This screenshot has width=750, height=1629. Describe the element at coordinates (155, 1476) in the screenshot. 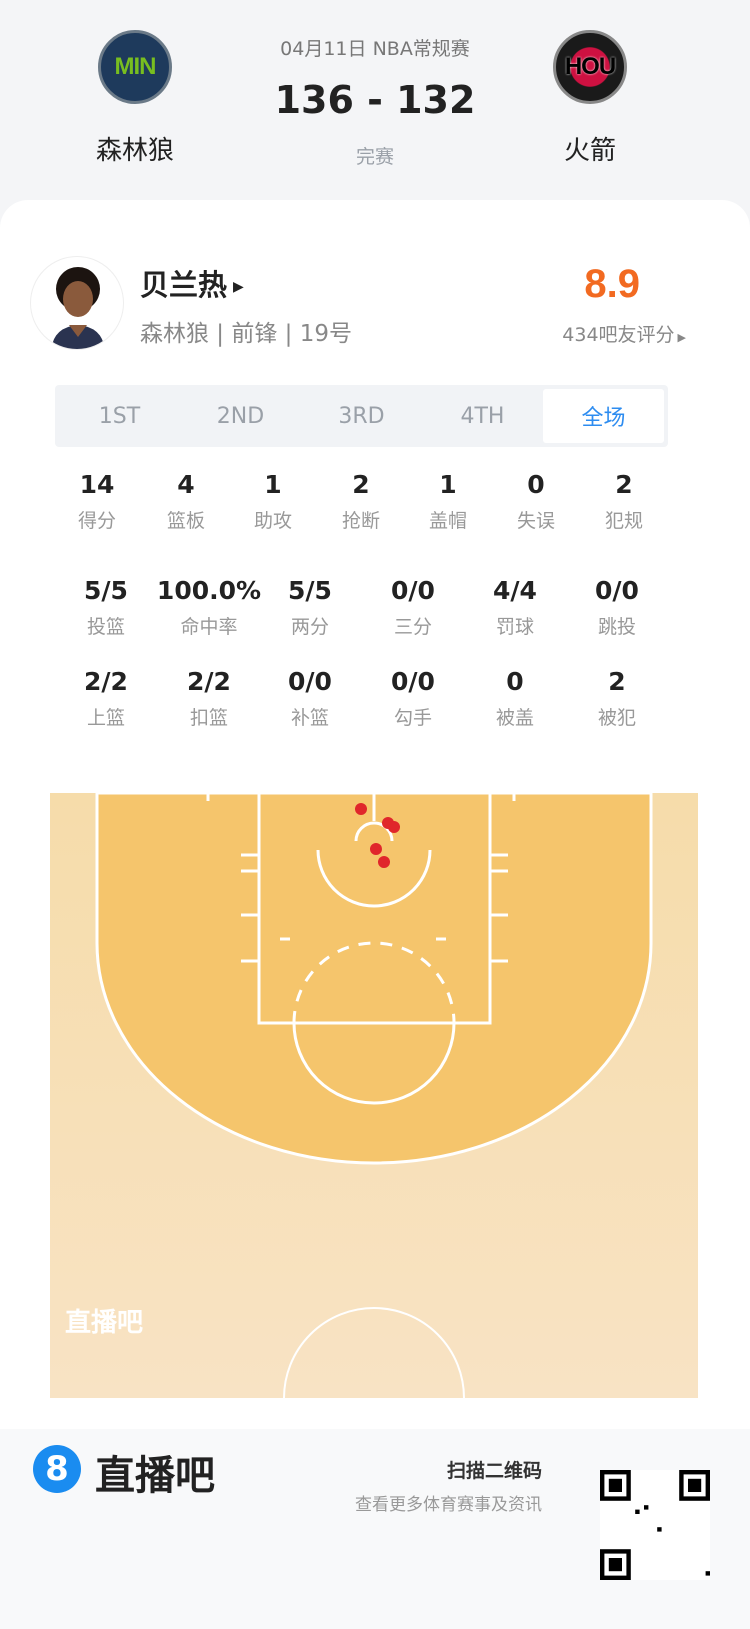

I see `brand-name: 直播吧` at that location.